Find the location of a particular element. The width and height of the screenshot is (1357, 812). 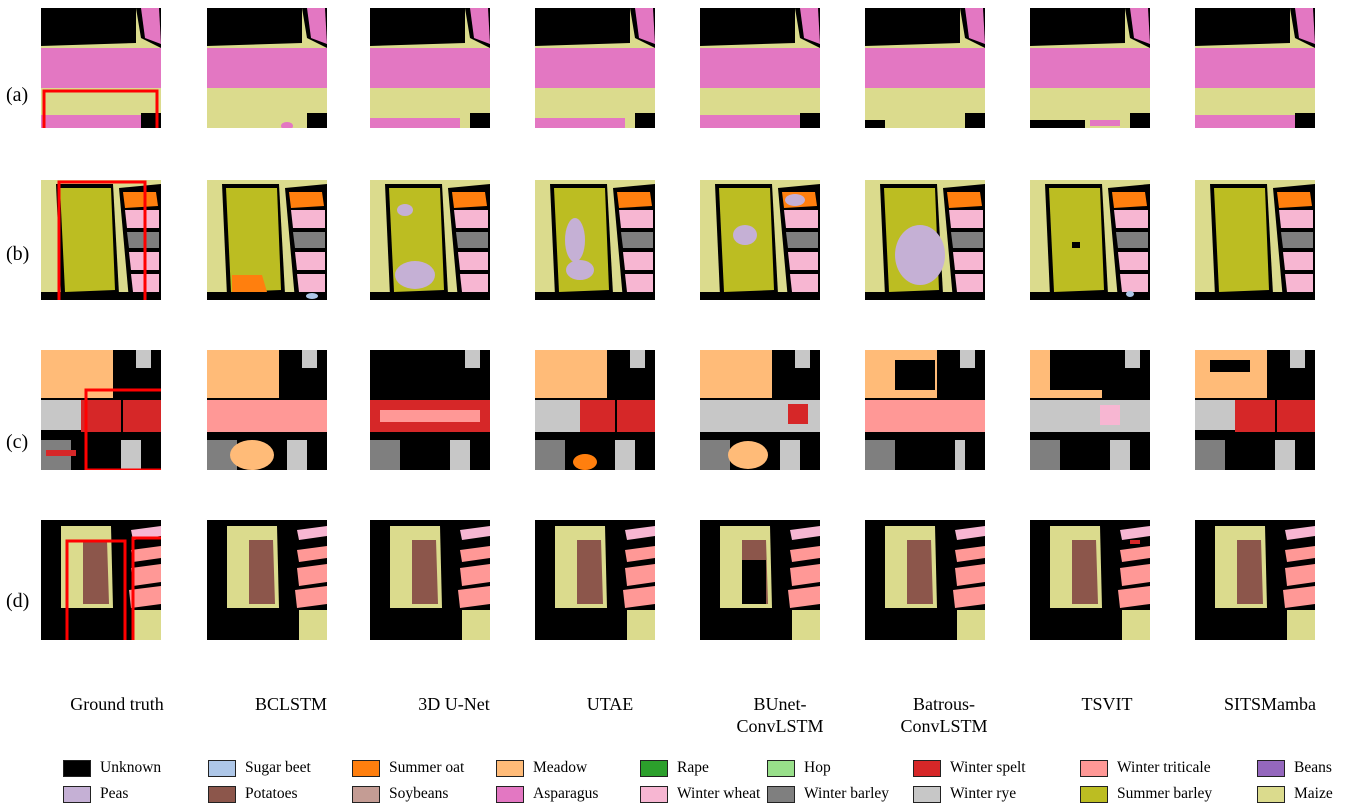

legend-item: Hop is located at coordinates (799, 768).